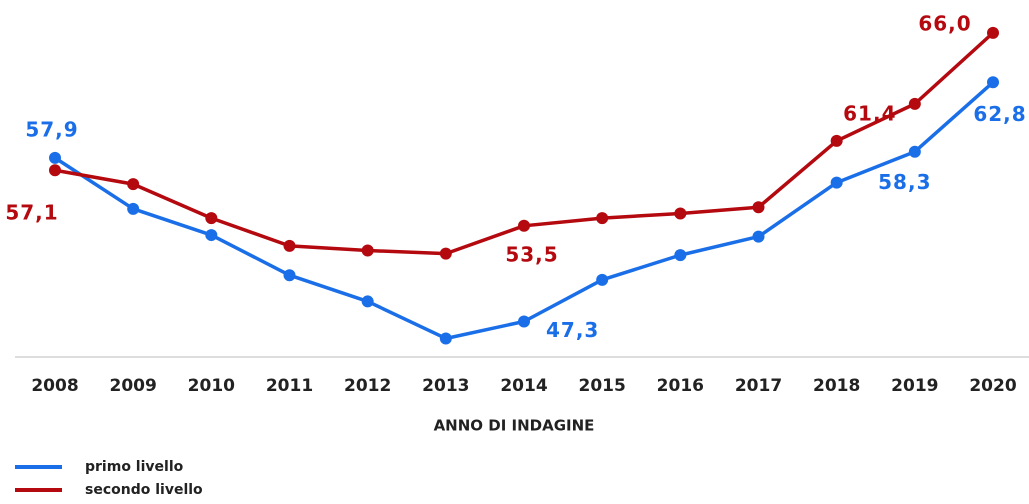  What do you see at coordinates (869, 113) in the screenshot?
I see `data-label: 61,4` at bounding box center [869, 113].